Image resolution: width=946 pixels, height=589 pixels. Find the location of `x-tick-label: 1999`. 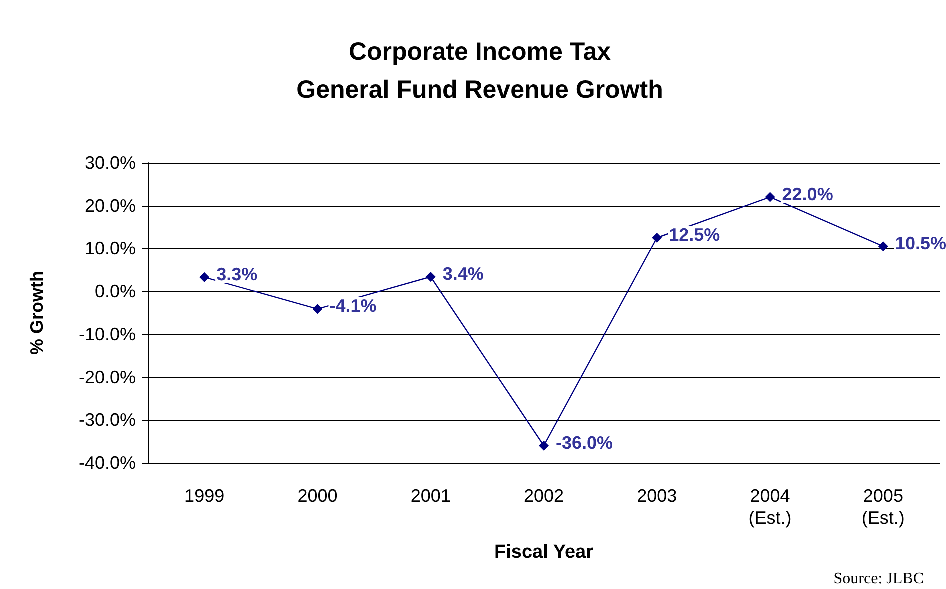

x-tick-label: 1999 is located at coordinates (204, 496).